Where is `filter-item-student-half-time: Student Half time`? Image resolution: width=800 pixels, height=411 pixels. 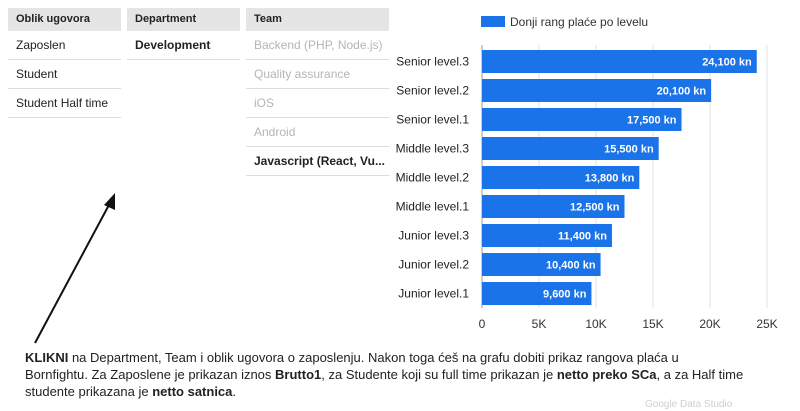
filter-item-student-half-time: Student Half time is located at coordinates (64, 103).